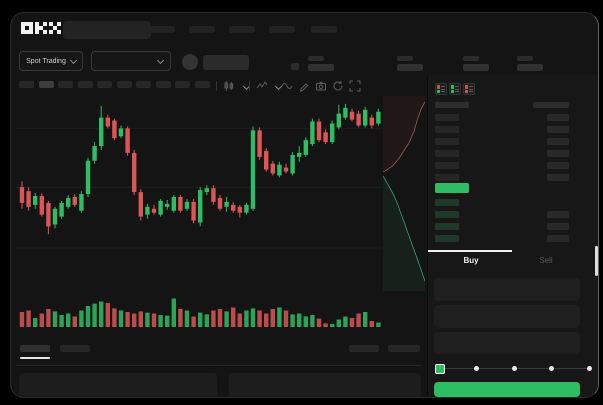 Image resolution: width=603 pixels, height=405 pixels. What do you see at coordinates (262, 86) in the screenshot?
I see `indicators-icon` at bounding box center [262, 86].